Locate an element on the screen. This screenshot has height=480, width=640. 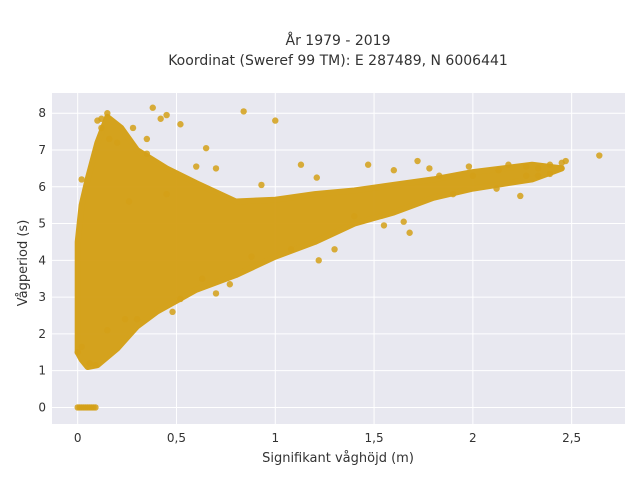
x-tick-label: 0,5 is located at coordinates (176, 438).